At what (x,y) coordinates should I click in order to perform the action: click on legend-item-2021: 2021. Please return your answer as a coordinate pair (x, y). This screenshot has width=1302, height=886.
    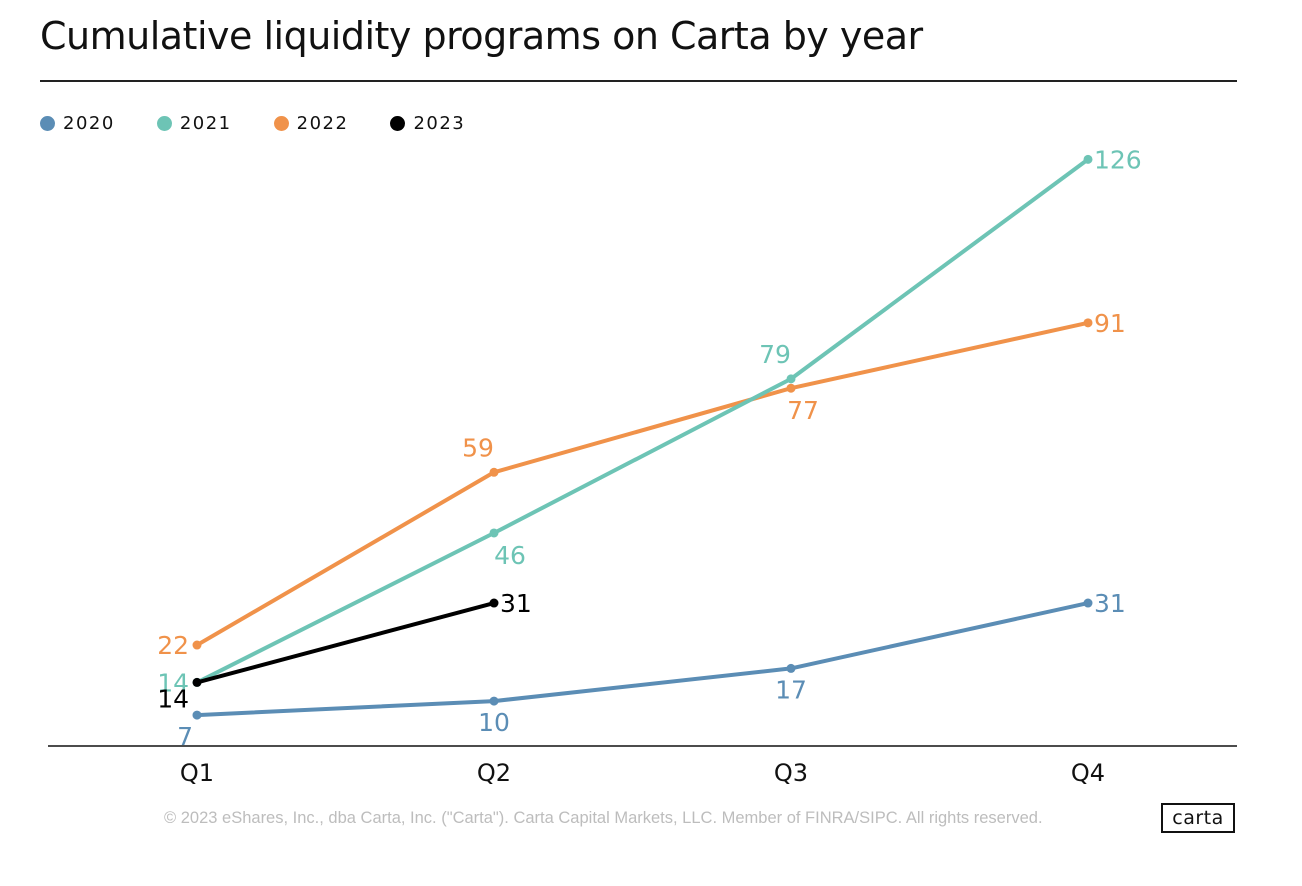
    Looking at the image, I should click on (194, 123).